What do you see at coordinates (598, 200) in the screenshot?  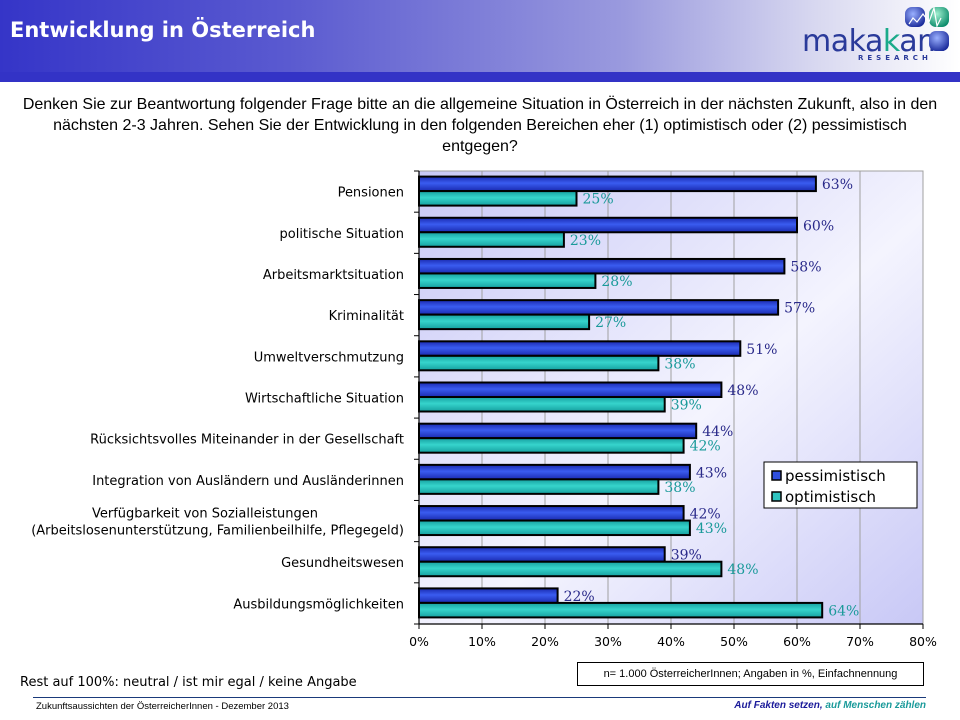 I see `data-label-optimistisch: 25%` at bounding box center [598, 200].